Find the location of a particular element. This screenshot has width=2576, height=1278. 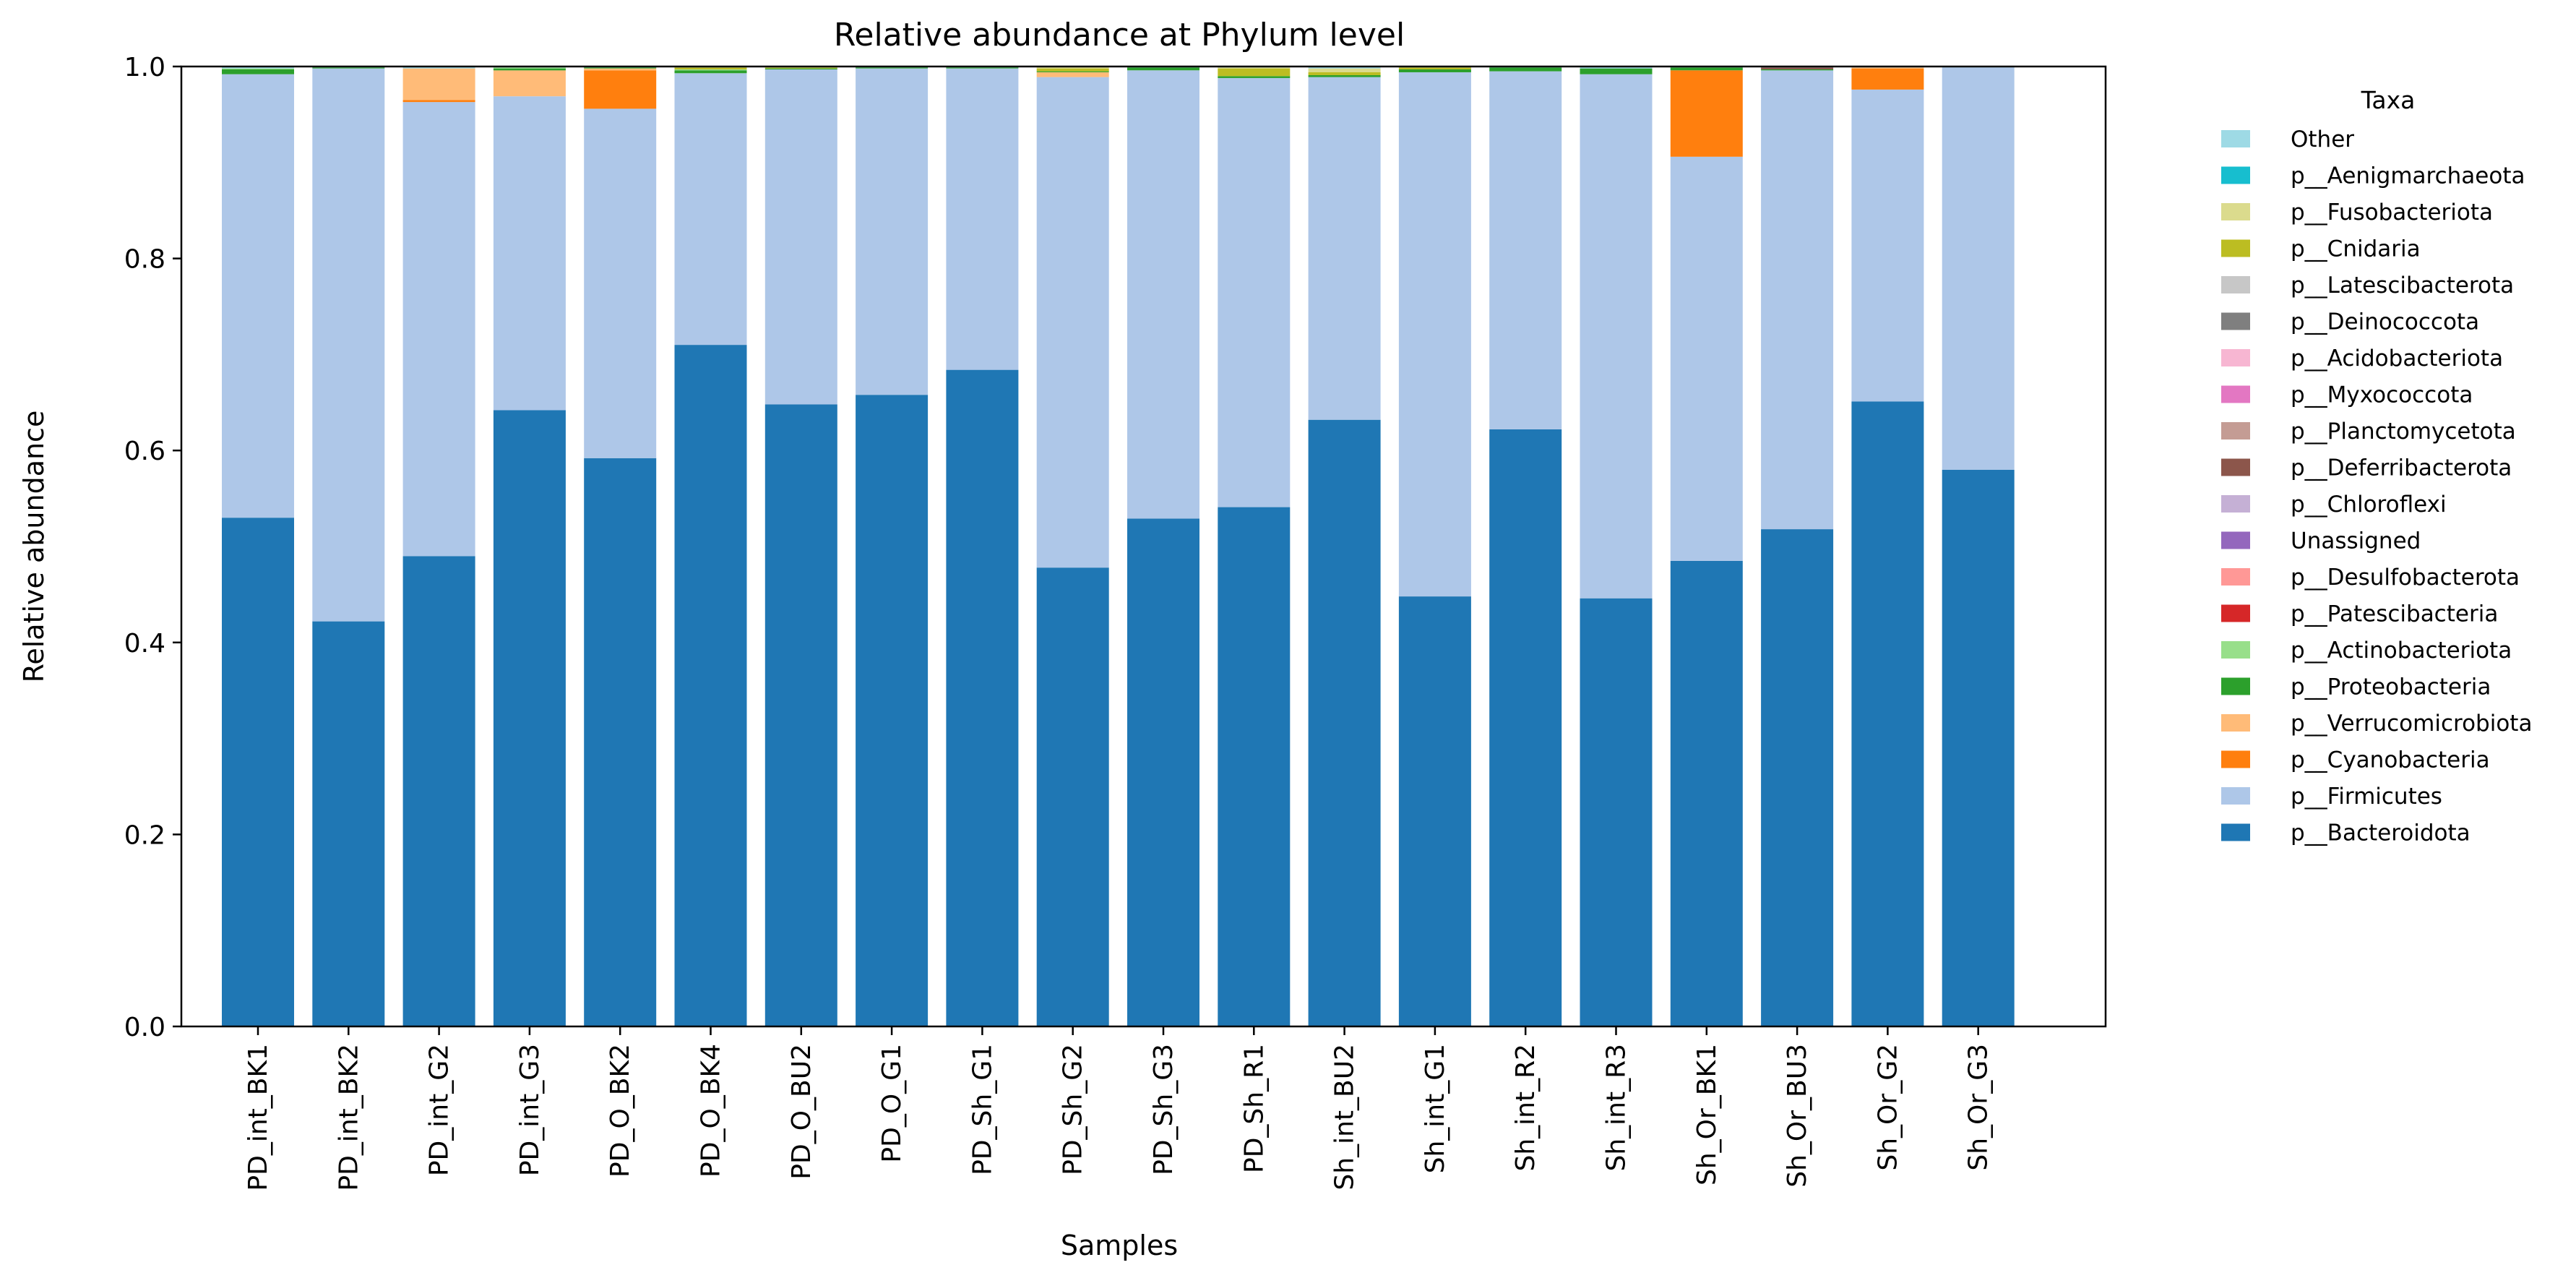

chart-title: Relative abundance at Phylum level is located at coordinates (1119, 35).